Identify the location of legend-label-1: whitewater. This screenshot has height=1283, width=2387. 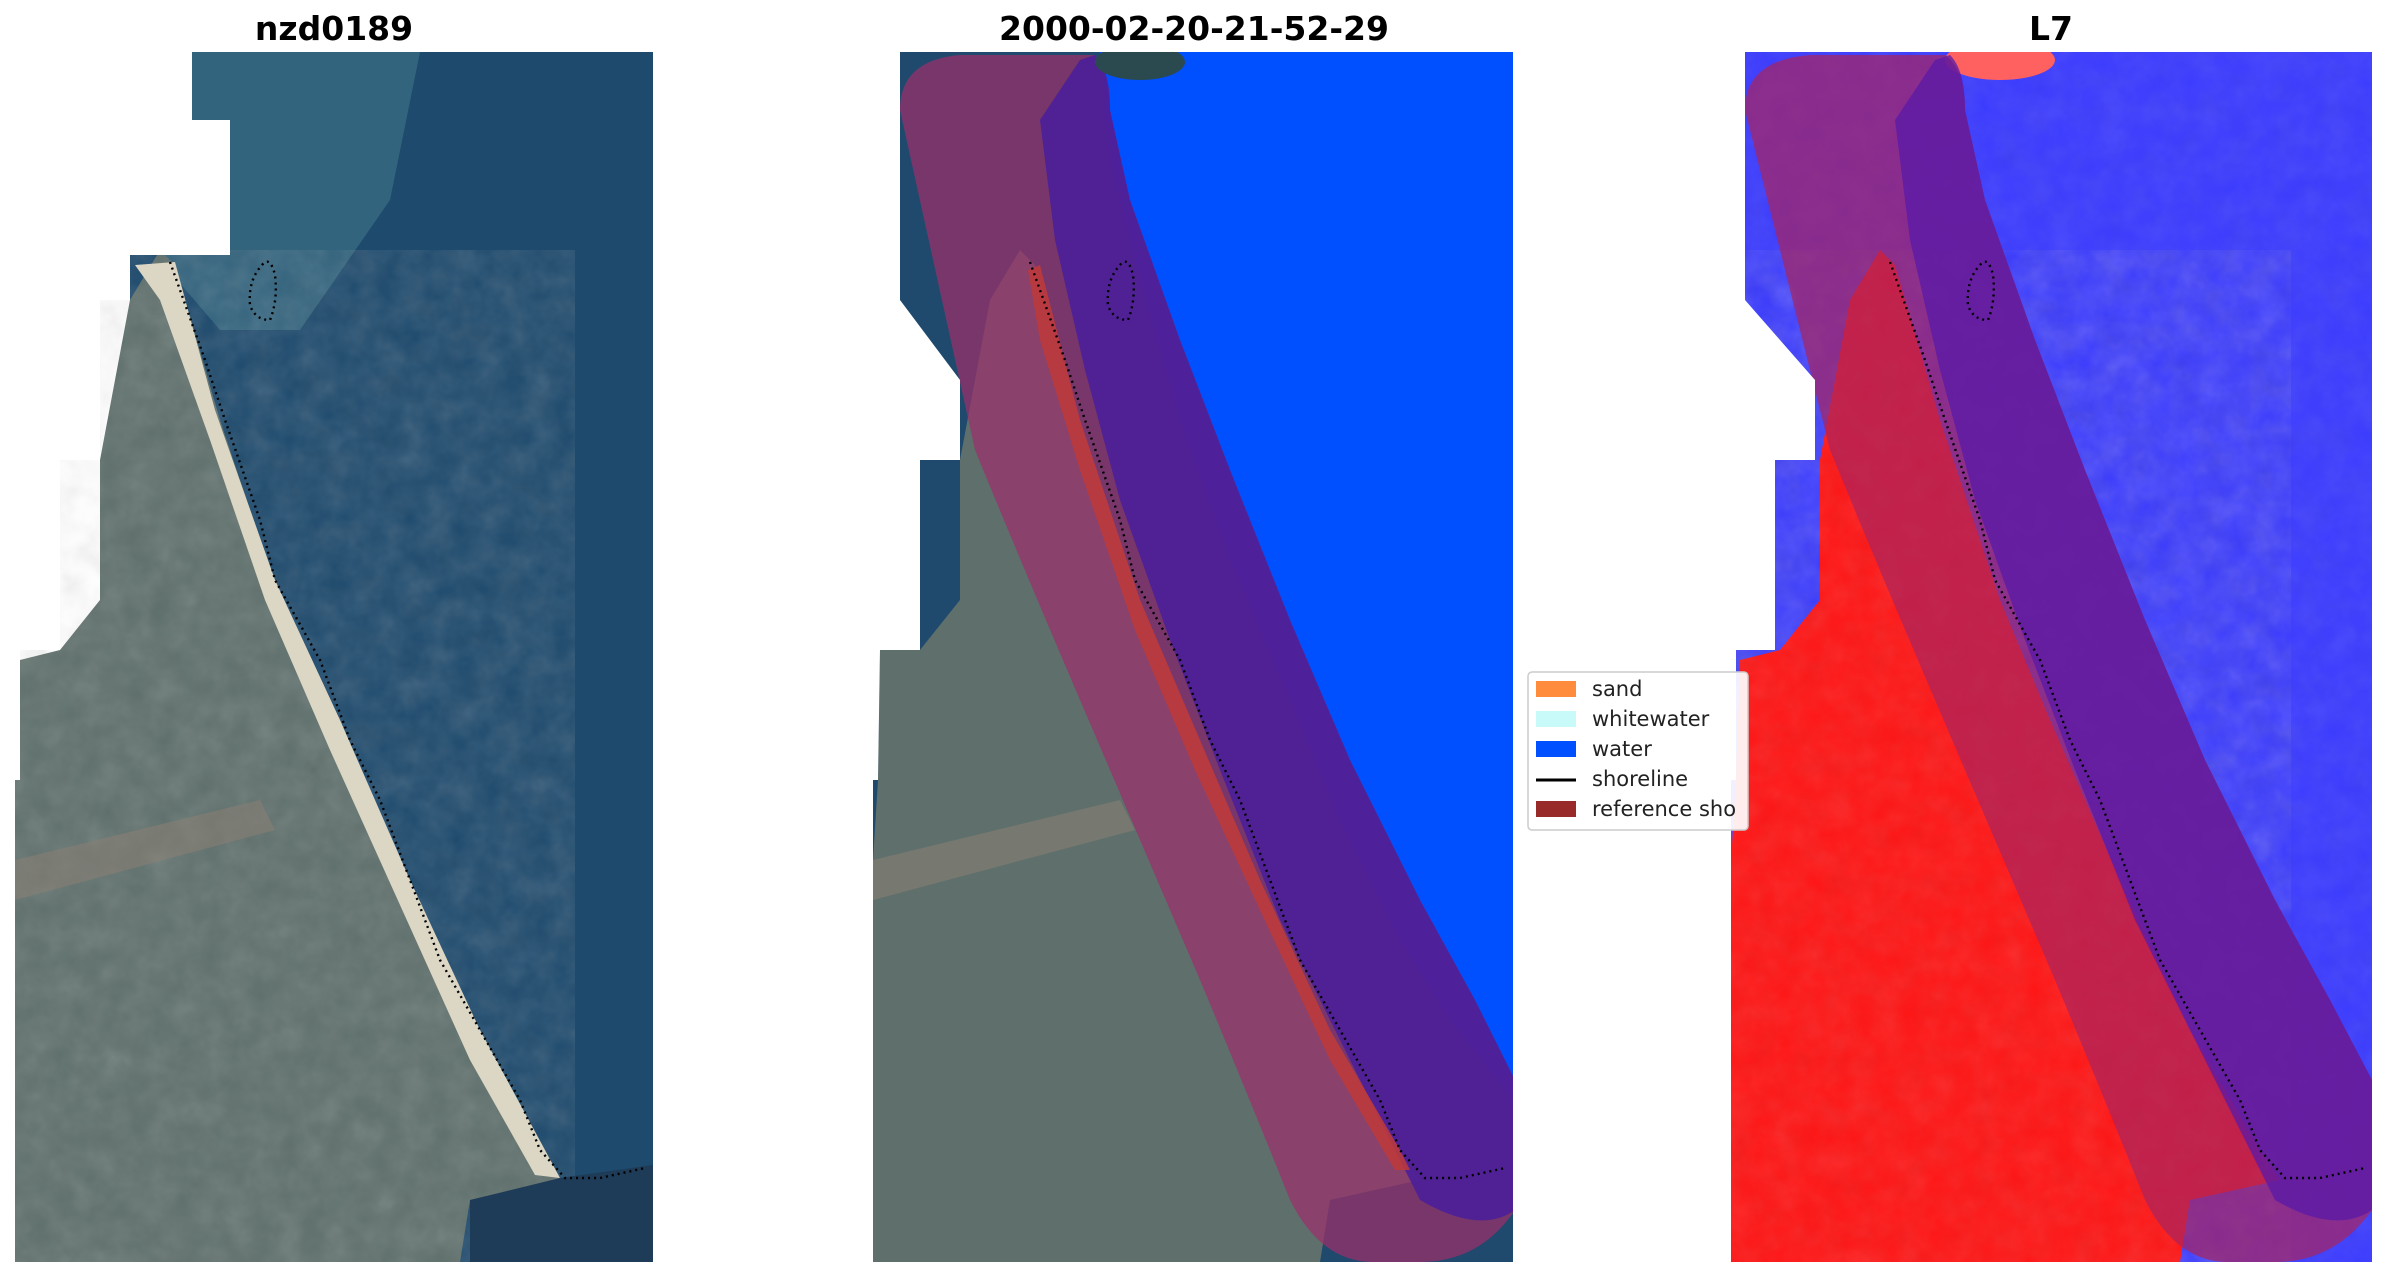
(1651, 719).